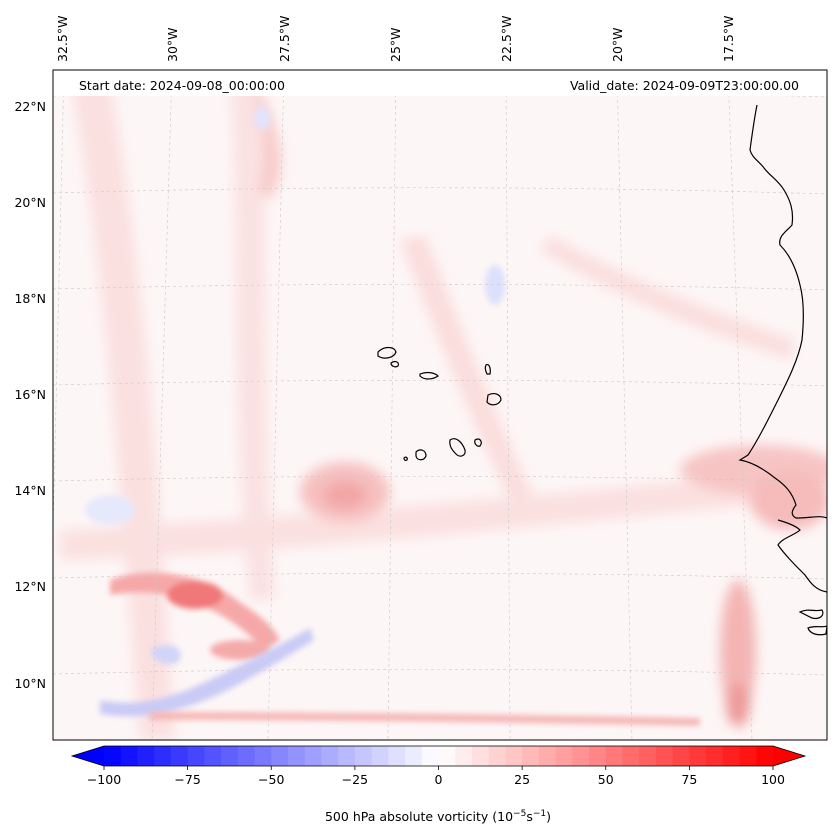 Image resolution: width=837 pixels, height=839 pixels. Describe the element at coordinates (88, 756) in the screenshot. I see `colorbar-min-extension` at that location.